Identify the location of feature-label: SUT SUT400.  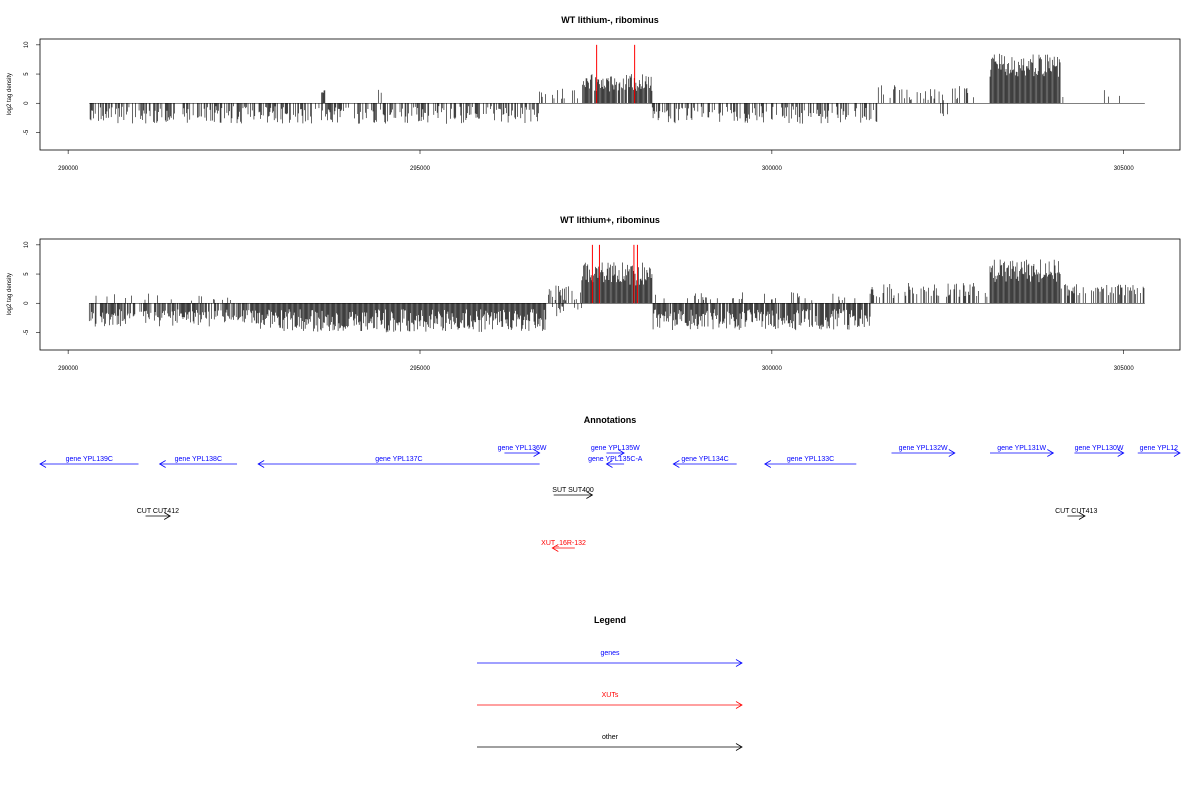
(573, 490).